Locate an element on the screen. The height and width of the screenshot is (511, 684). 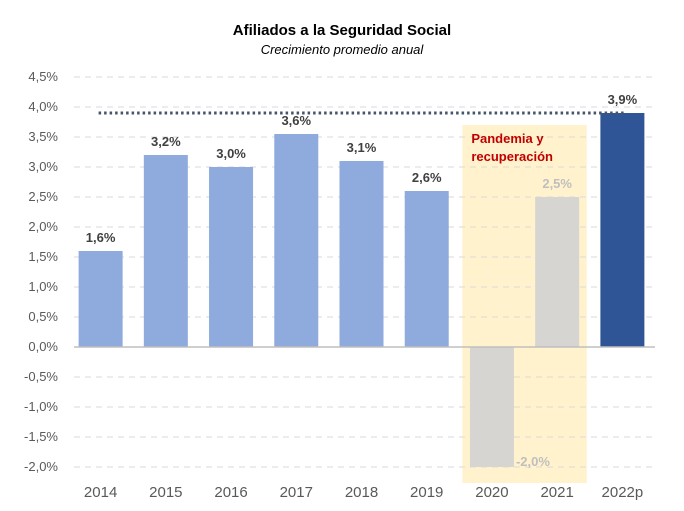
data-label-2022p: 3,9% is located at coordinates (623, 99).